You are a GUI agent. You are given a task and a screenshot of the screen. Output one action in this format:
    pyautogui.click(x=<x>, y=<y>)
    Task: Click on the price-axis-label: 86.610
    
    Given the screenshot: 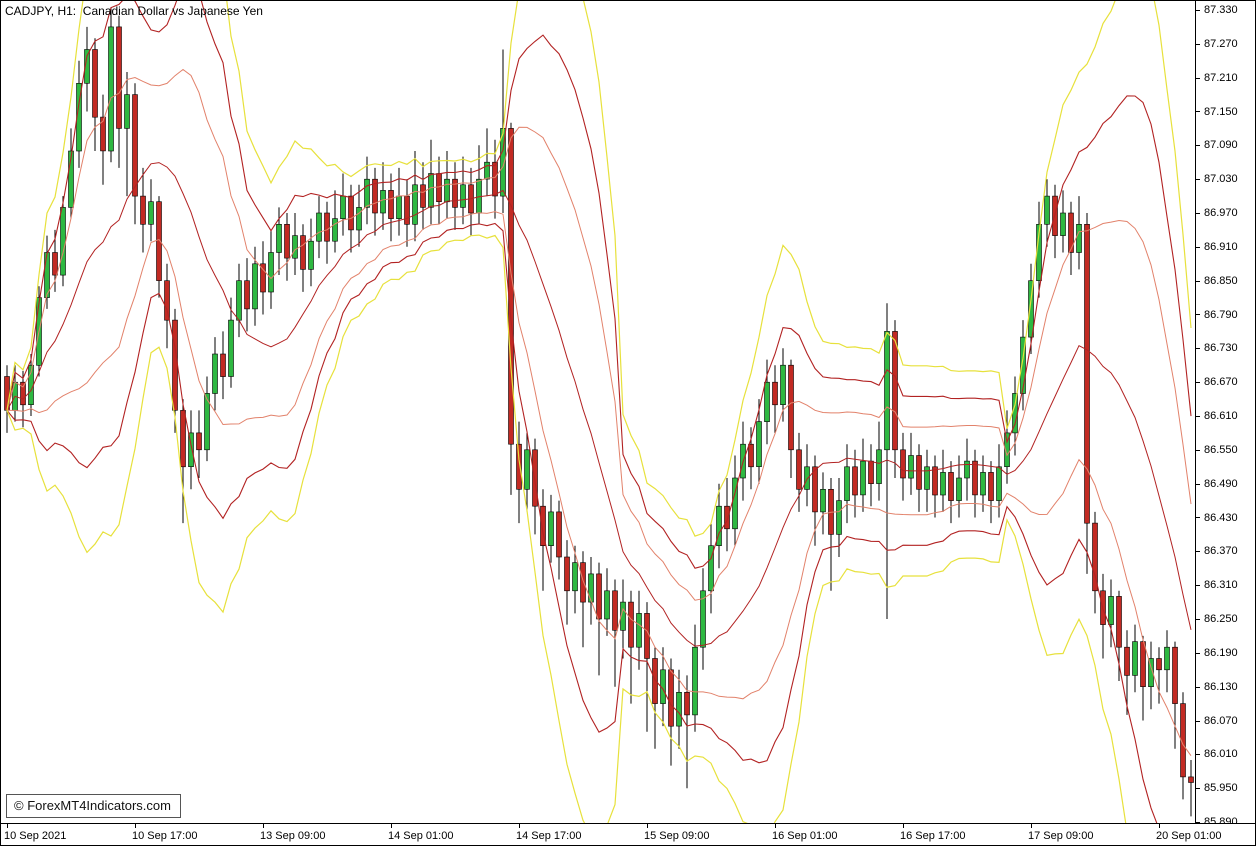 What is the action you would take?
    pyautogui.click(x=1221, y=416)
    